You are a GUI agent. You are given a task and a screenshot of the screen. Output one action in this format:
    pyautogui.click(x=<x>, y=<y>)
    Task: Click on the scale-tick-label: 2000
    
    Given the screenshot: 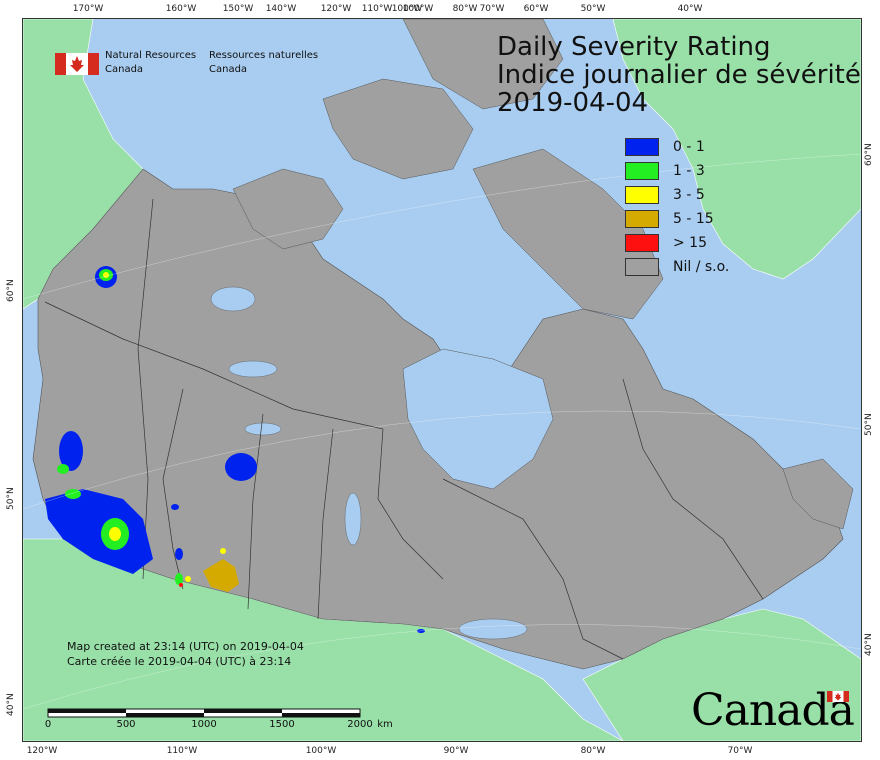 What is the action you would take?
    pyautogui.click(x=360, y=724)
    